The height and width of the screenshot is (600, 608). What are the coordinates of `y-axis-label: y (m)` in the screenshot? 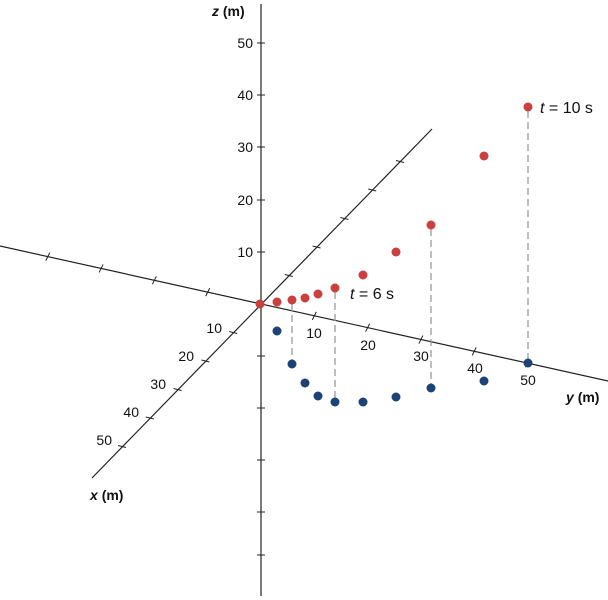 It's located at (582, 397).